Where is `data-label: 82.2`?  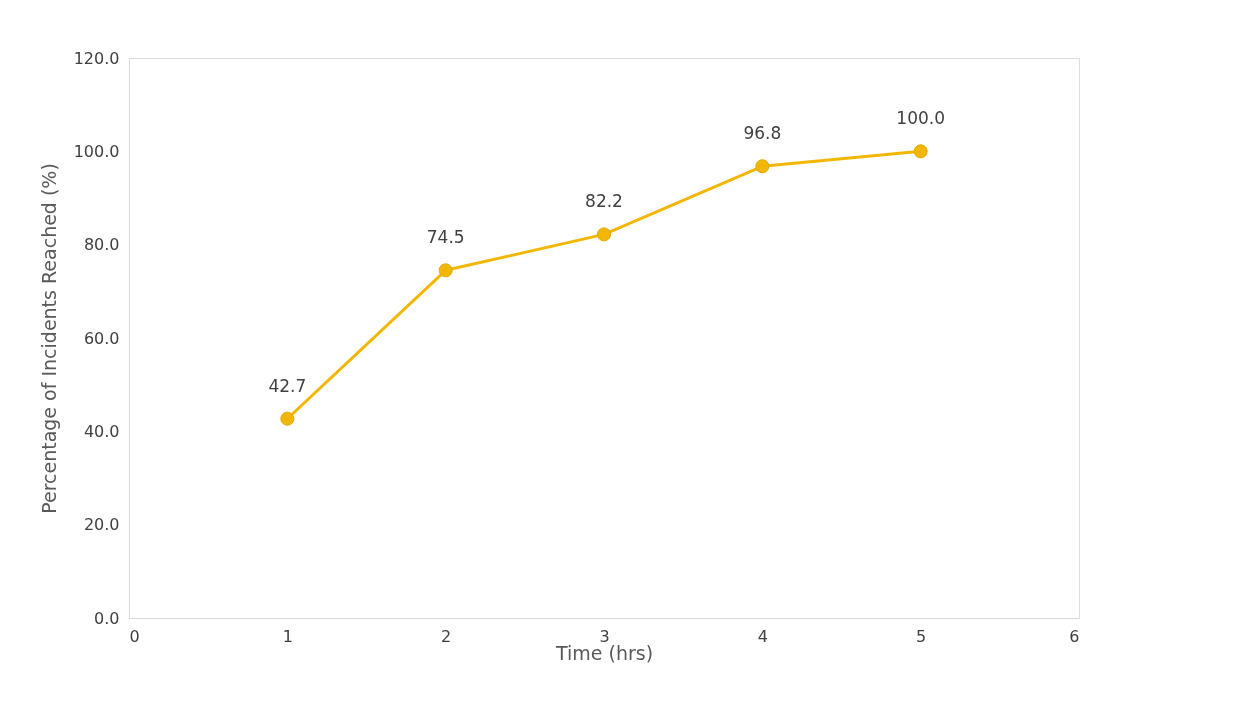
data-label: 82.2 is located at coordinates (604, 201).